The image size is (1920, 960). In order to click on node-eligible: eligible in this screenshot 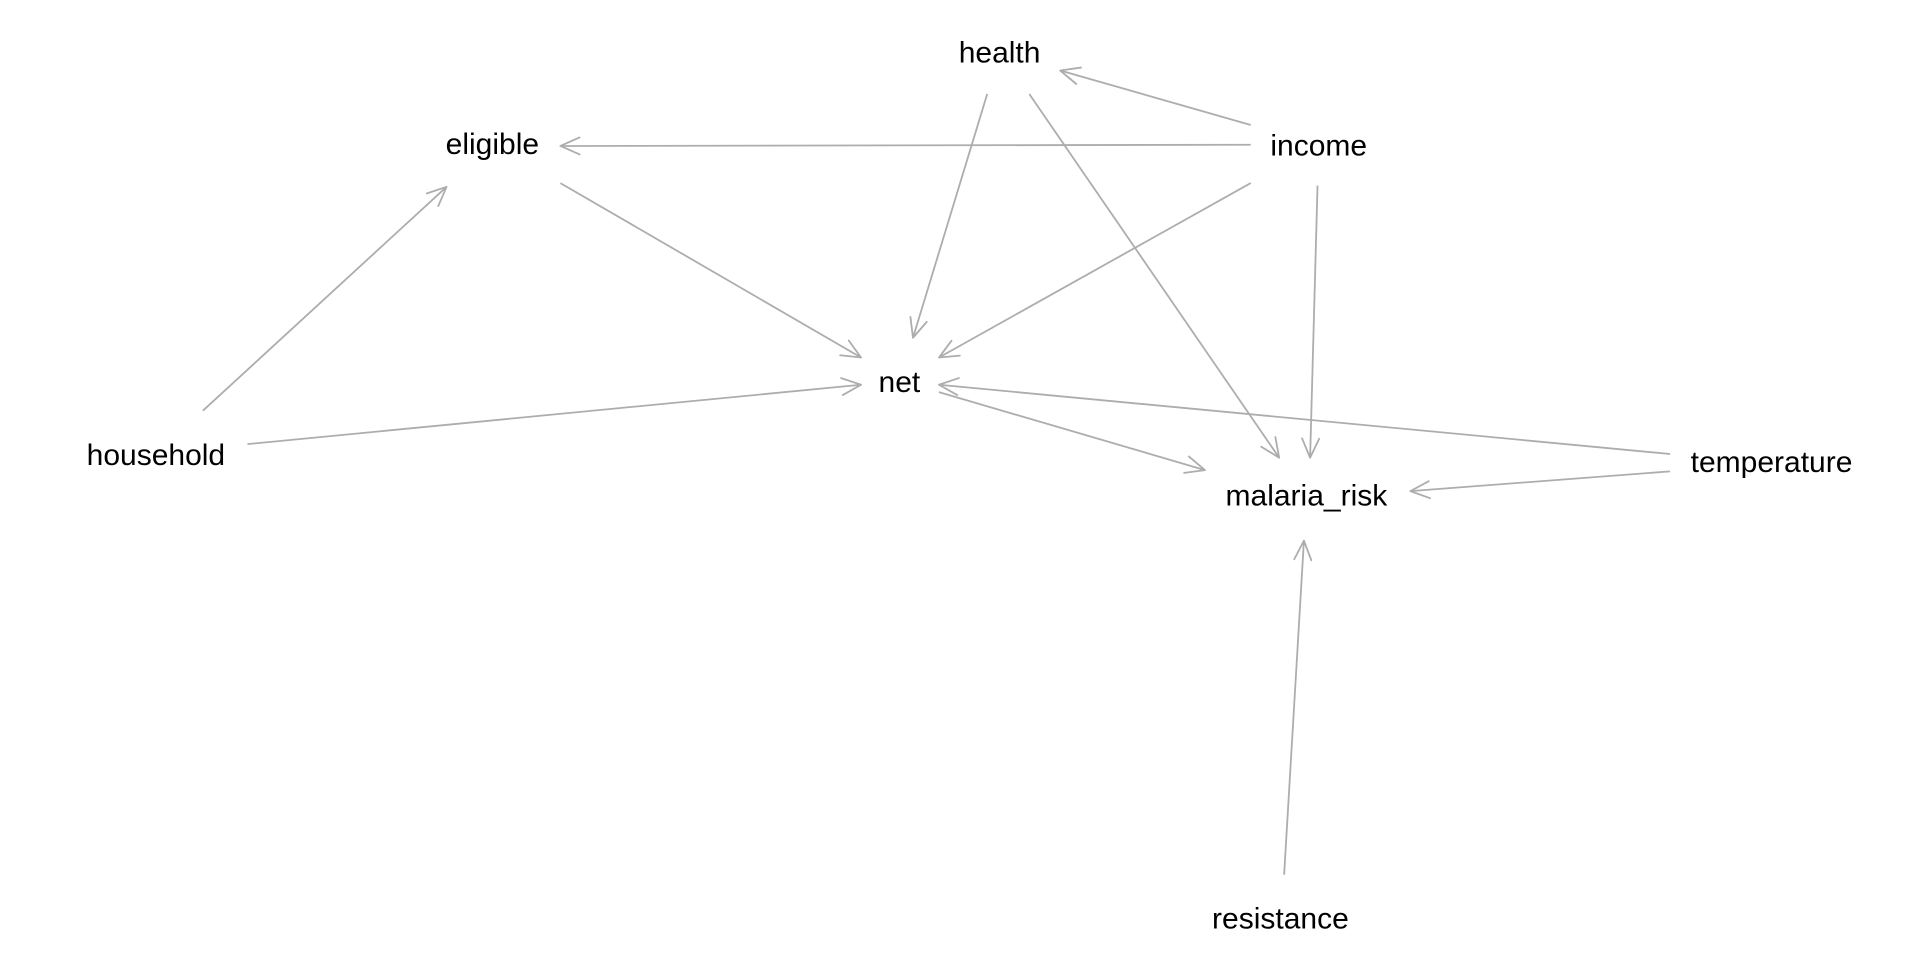, I will do `click(492, 144)`.